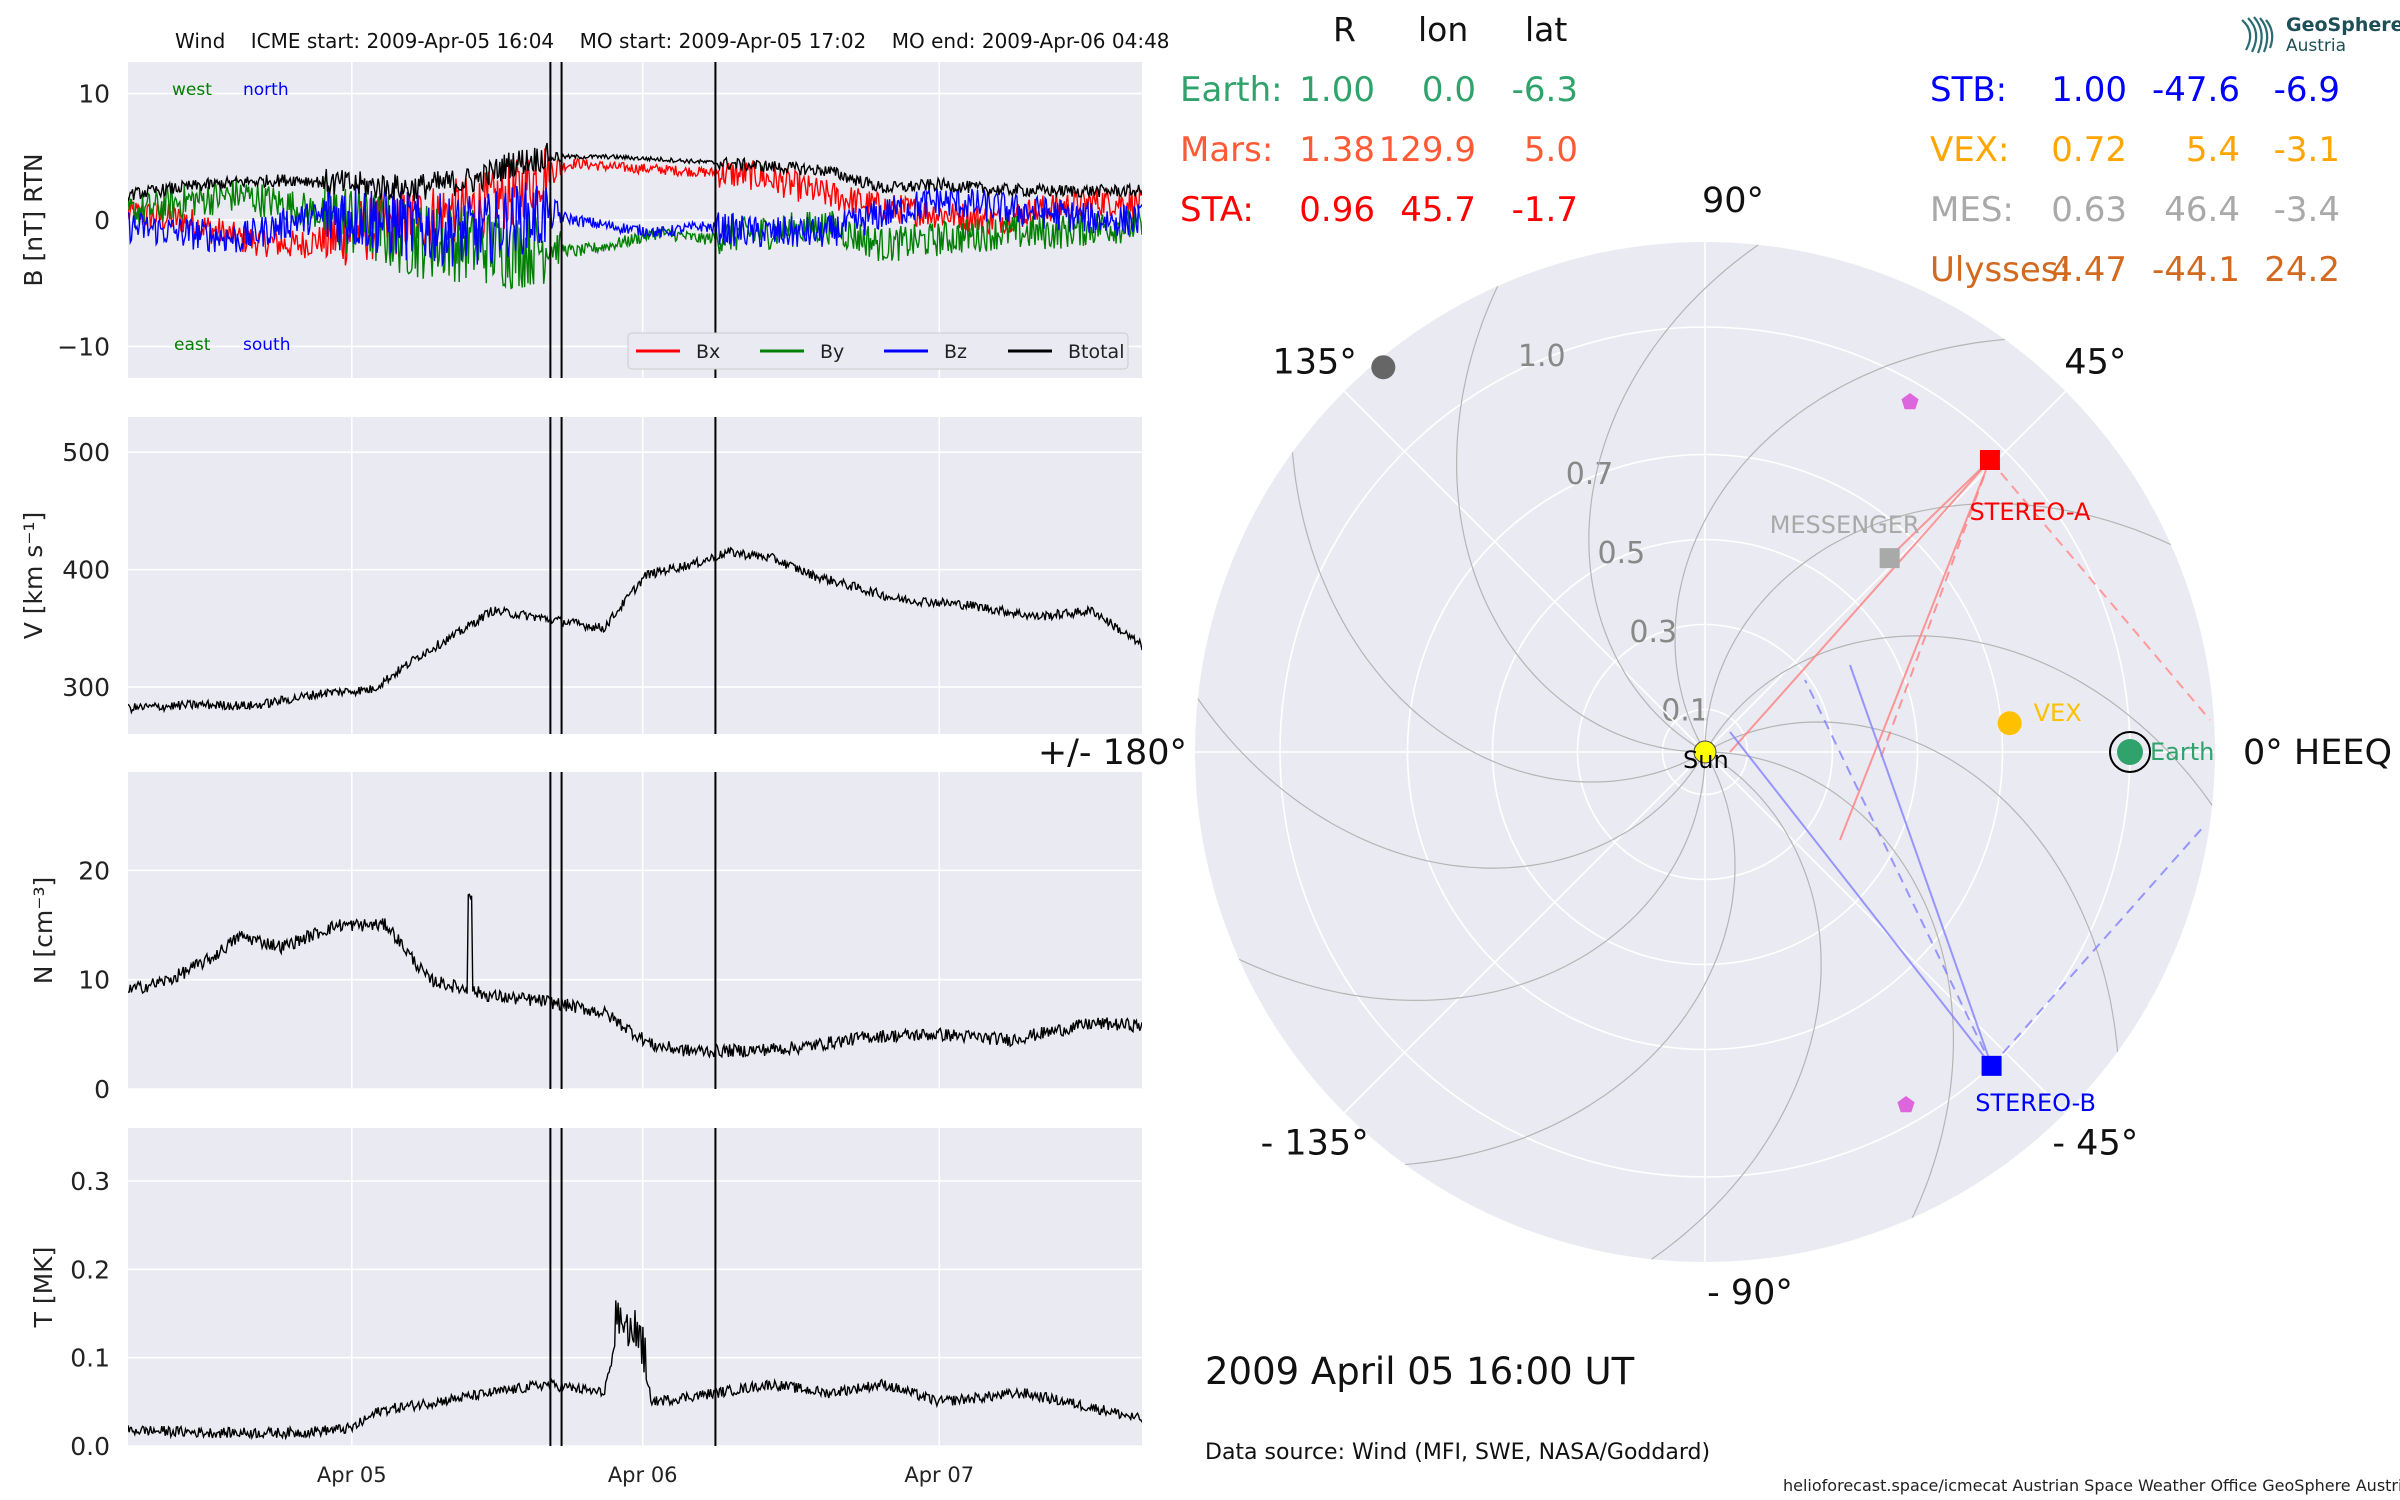 The image size is (2400, 1500). I want to click on series-line-by, so click(635, 233).